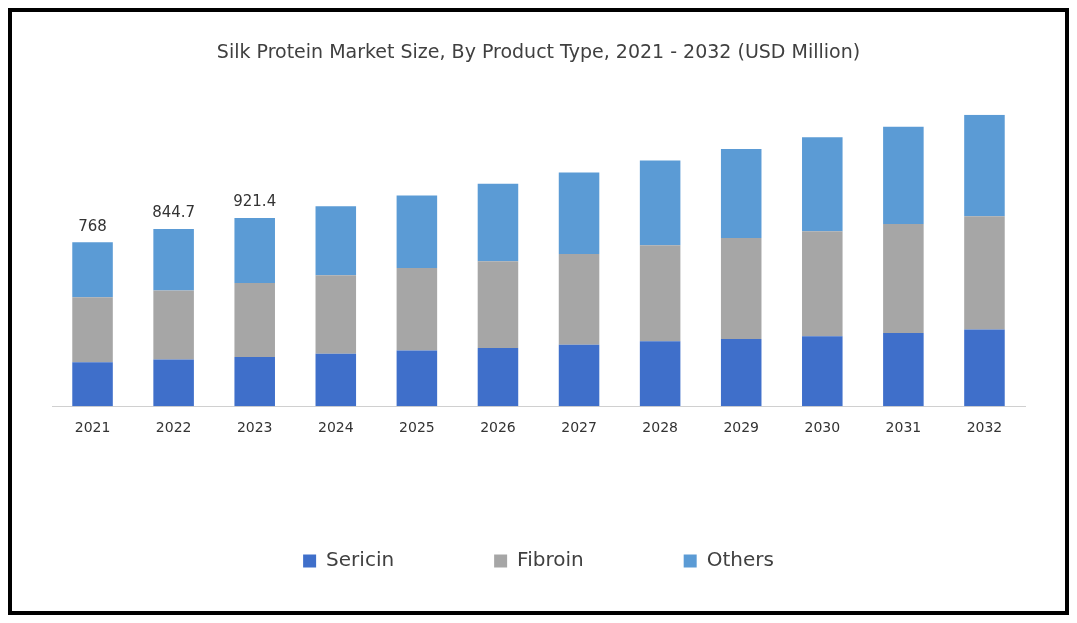  Describe the element at coordinates (740, 559) in the screenshot. I see `legend-label: Others` at that location.